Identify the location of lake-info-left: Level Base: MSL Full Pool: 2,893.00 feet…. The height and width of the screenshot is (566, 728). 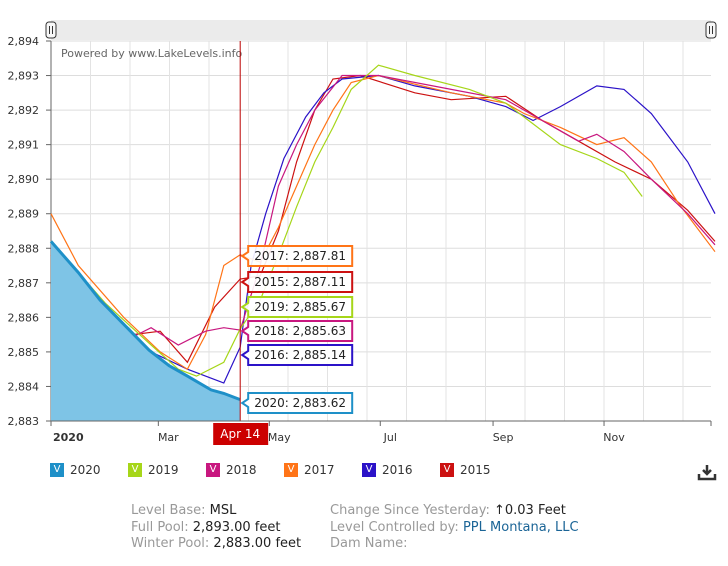
(216, 528).